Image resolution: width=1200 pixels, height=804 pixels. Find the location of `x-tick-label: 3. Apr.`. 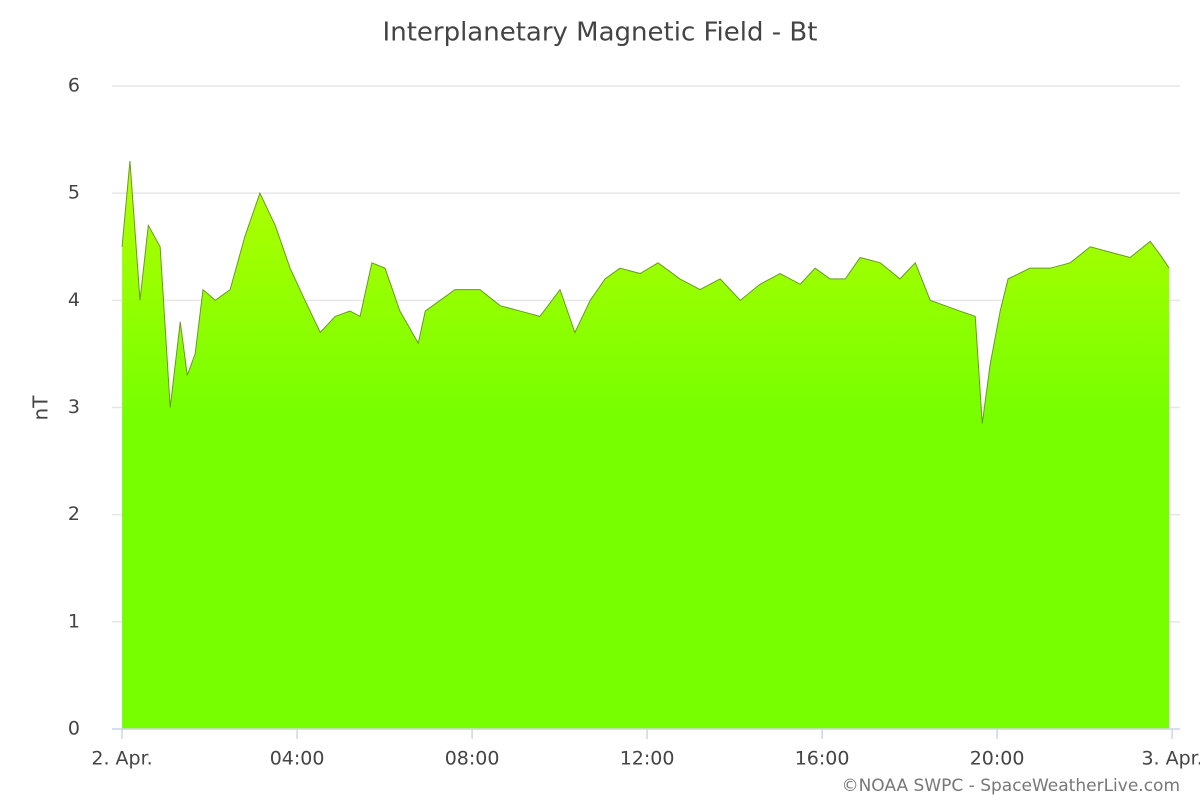

x-tick-label: 3. Apr. is located at coordinates (1170, 759).